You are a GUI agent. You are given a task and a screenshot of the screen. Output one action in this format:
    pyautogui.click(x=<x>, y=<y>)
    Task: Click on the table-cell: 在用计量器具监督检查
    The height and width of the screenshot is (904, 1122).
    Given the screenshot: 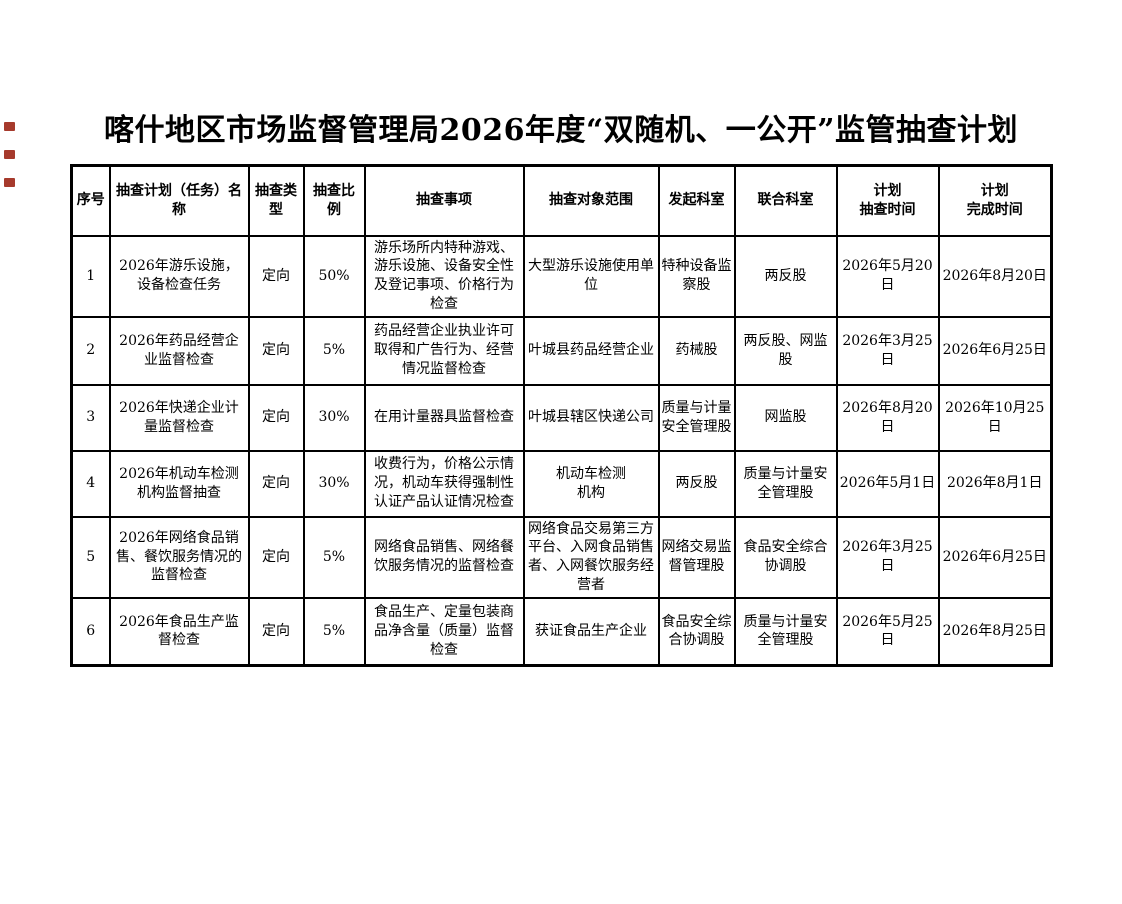 What is the action you would take?
    pyautogui.click(x=444, y=417)
    